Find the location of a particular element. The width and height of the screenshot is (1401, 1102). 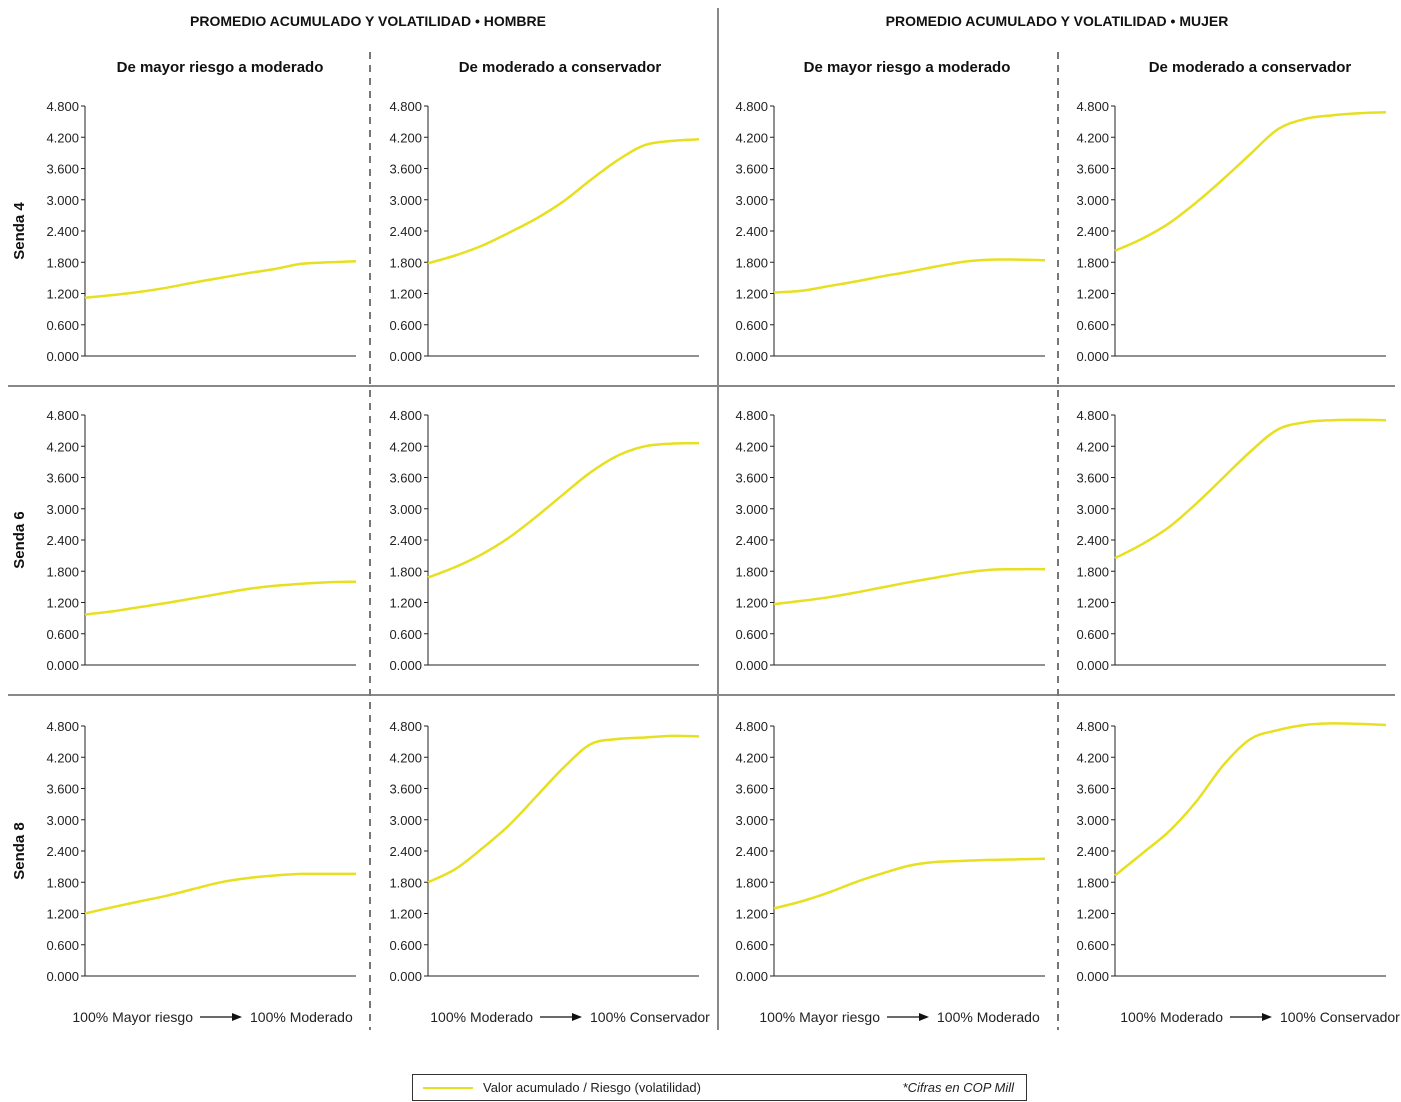

panel-2-2-ytick-label-5: 3.000 is located at coordinates (405, 509).